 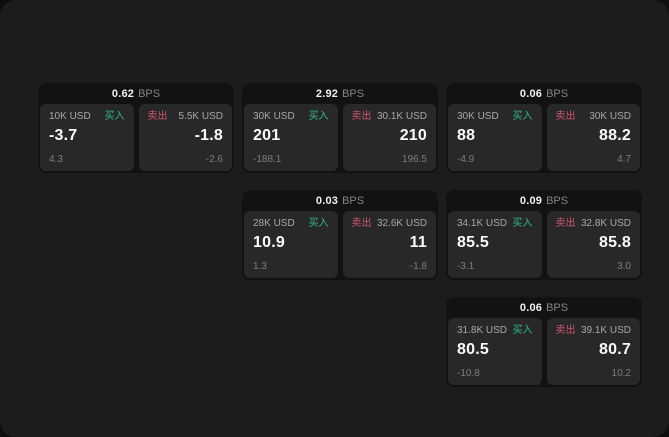 What do you see at coordinates (473, 242) in the screenshot?
I see `buy-price: 85.5` at bounding box center [473, 242].